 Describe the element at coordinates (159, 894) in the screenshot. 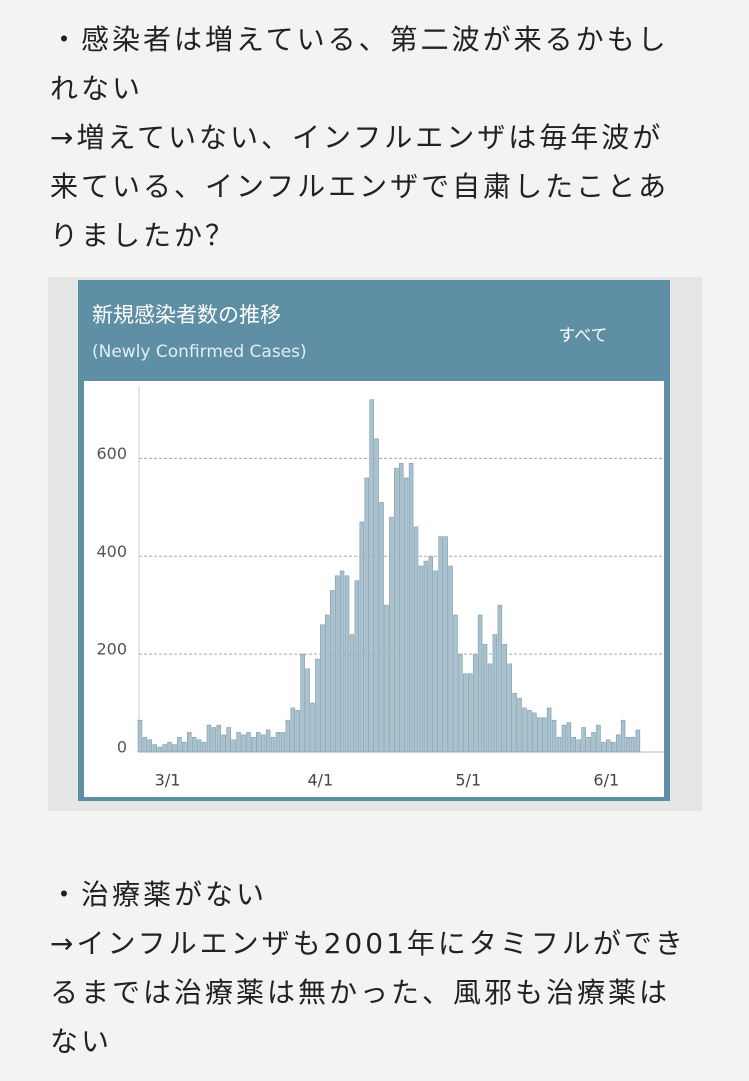

I see `text-line: ・治療薬がない` at that location.